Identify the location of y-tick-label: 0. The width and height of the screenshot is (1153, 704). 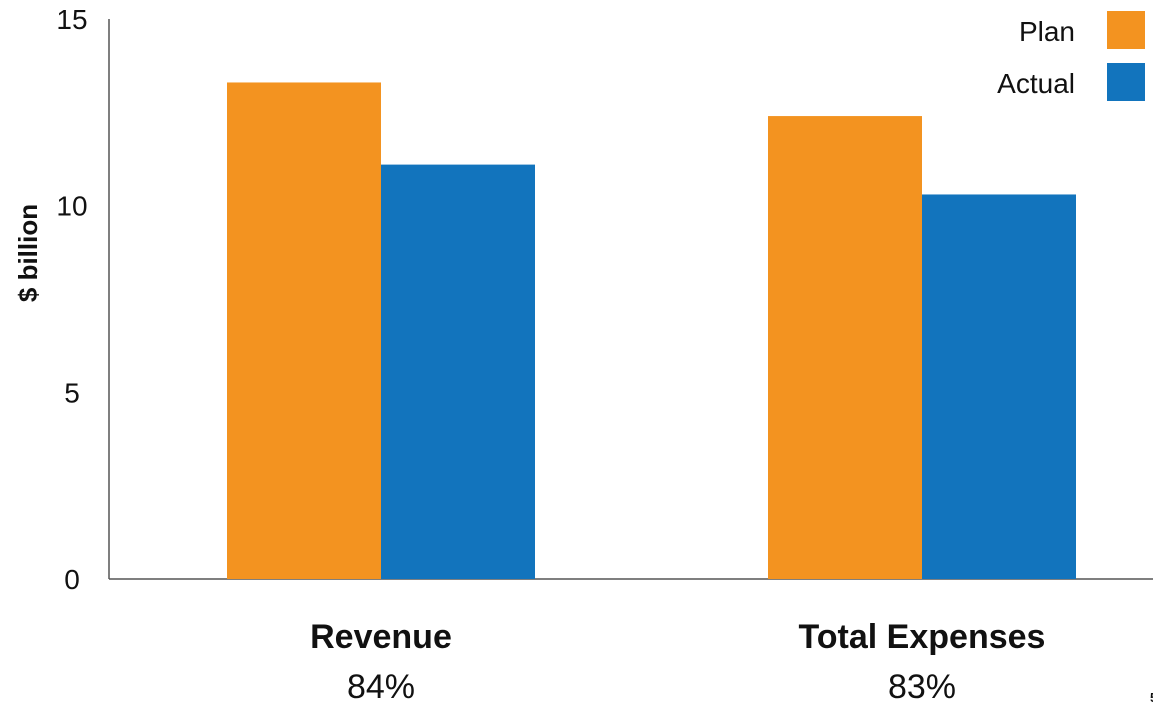
(72, 579).